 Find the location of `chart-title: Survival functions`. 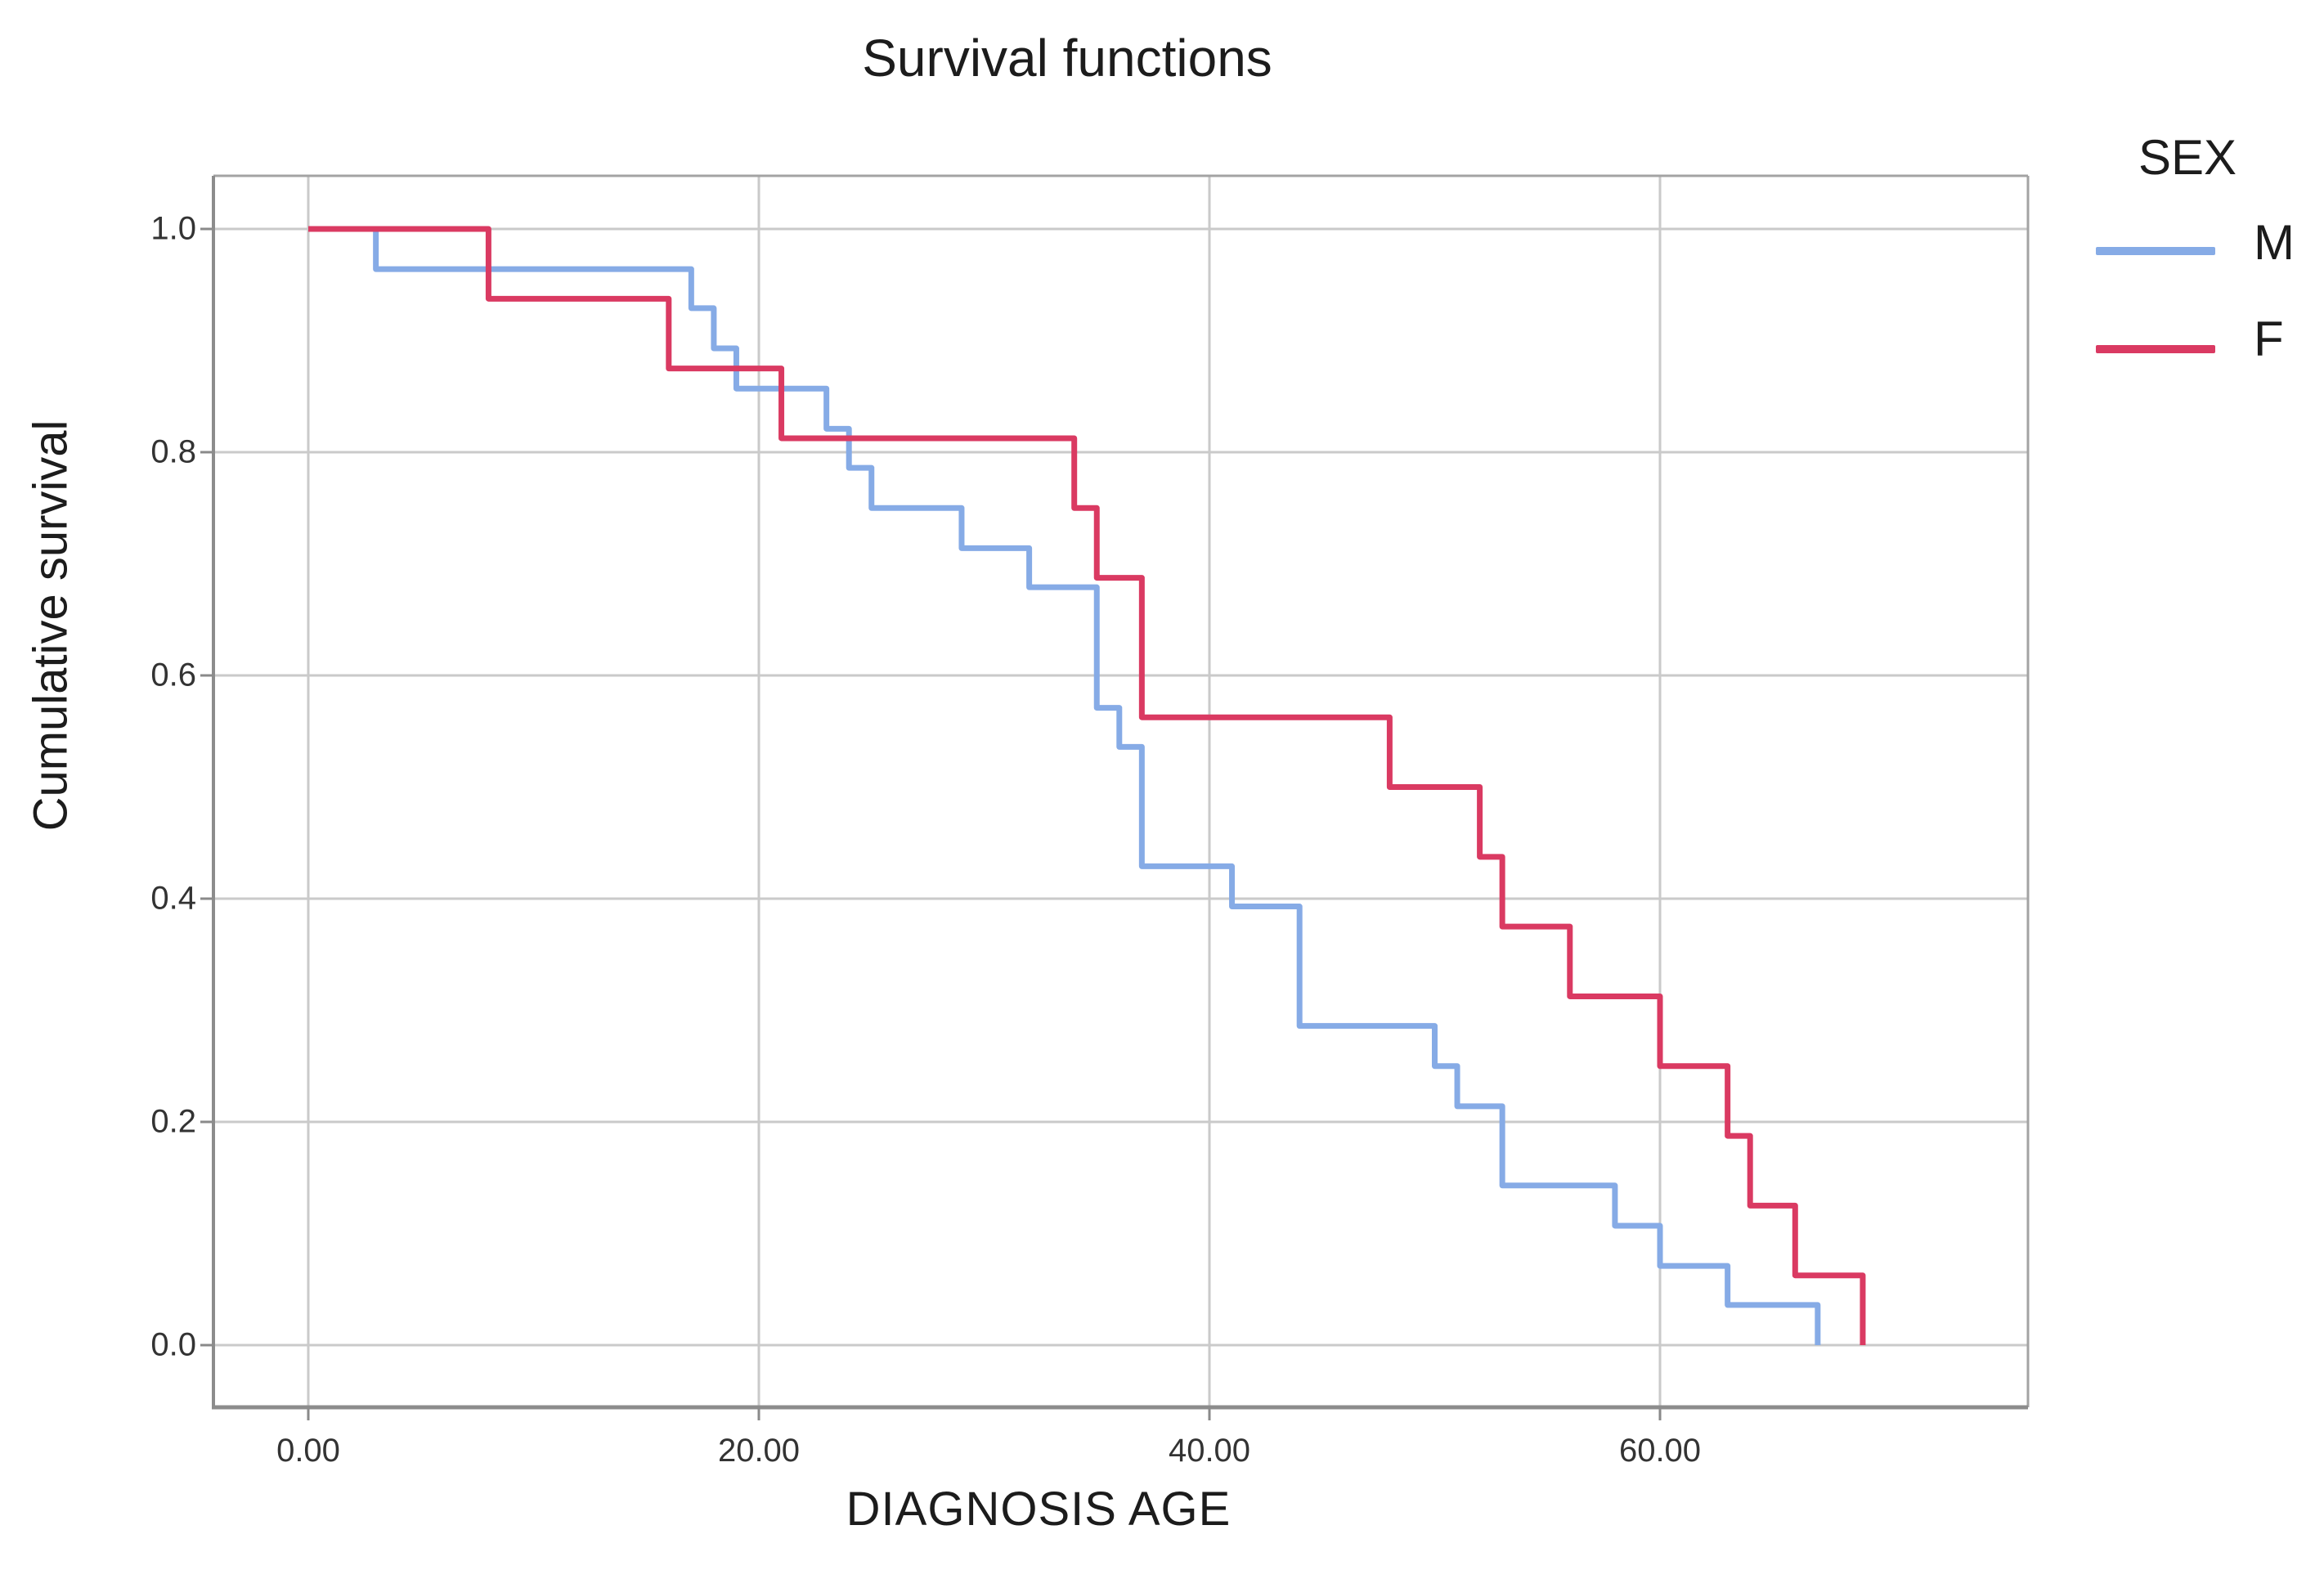

chart-title: Survival functions is located at coordinates (1067, 58).